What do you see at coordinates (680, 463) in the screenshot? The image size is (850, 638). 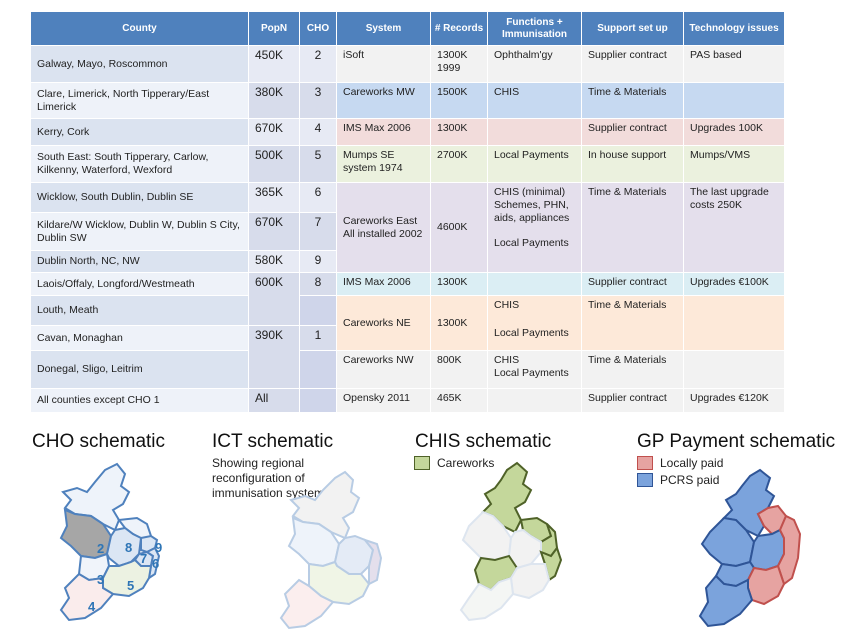 I see `gp-legend-locally-paid: Locally paid` at bounding box center [680, 463].